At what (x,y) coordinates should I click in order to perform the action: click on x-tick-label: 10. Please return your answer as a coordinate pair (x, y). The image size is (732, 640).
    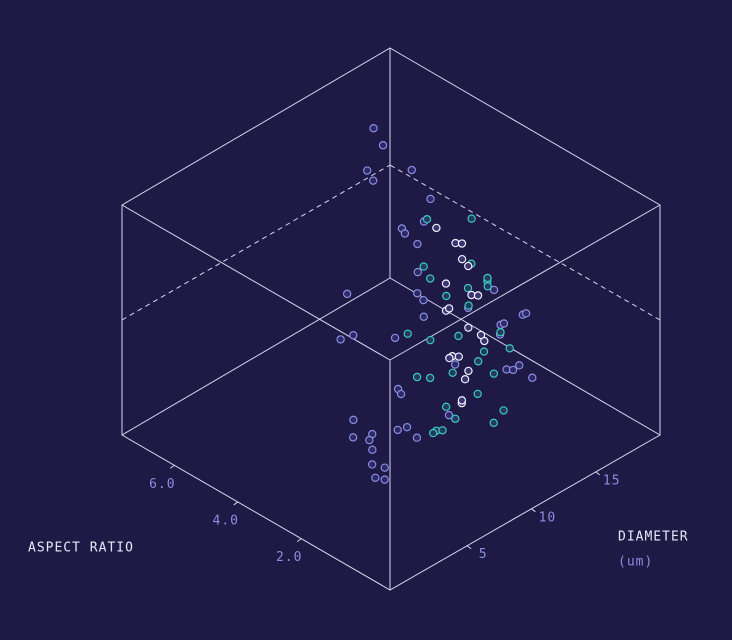
    Looking at the image, I should click on (548, 517).